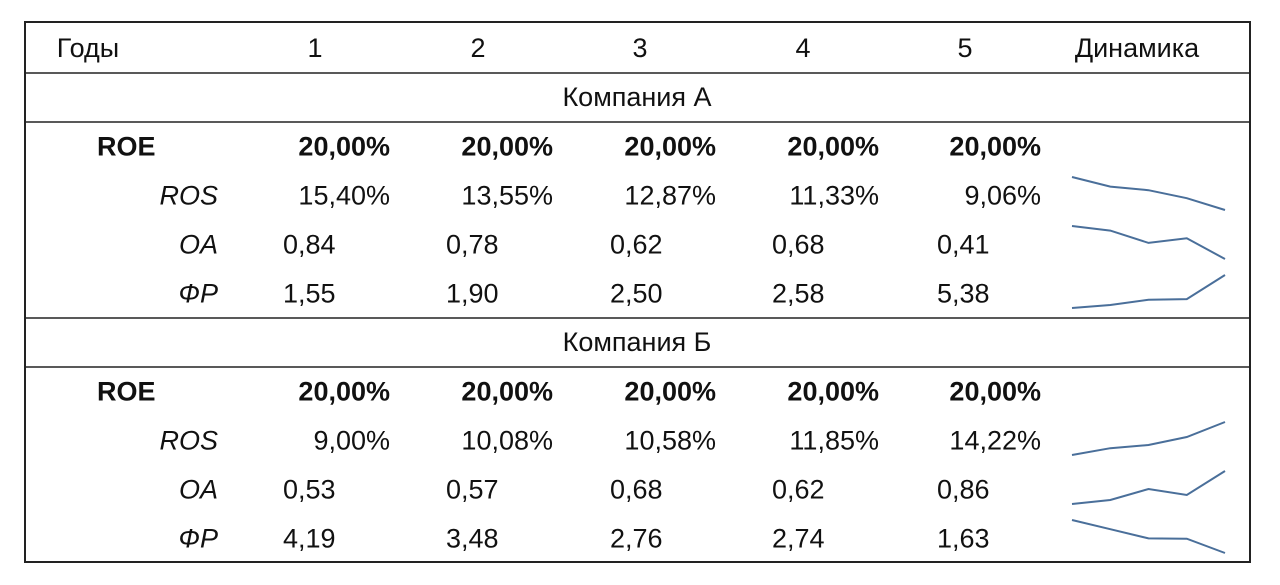 The width and height of the screenshot is (1280, 585). Describe the element at coordinates (477, 48) in the screenshot. I see `header-cell: 2` at that location.